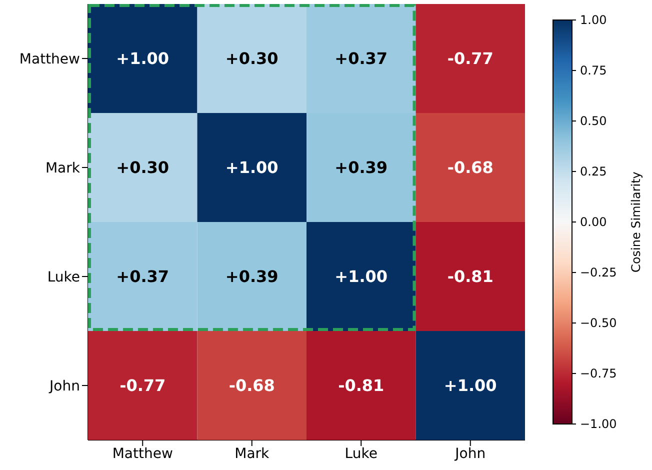 This screenshot has height=470, width=652. What do you see at coordinates (598, 273) in the screenshot?
I see `color-bar-label: −0.25` at bounding box center [598, 273].